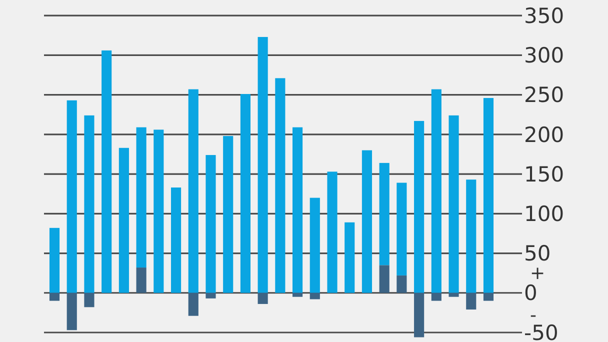 This screenshot has height=342, width=608. Describe the element at coordinates (544, 174) in the screenshot. I see `y-tick-label: 150` at that location.